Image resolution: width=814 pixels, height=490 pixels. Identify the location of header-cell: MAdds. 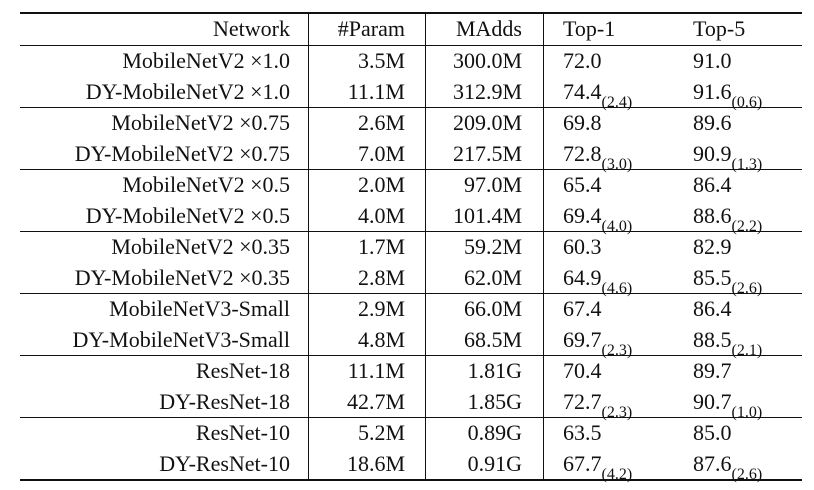
(488, 28).